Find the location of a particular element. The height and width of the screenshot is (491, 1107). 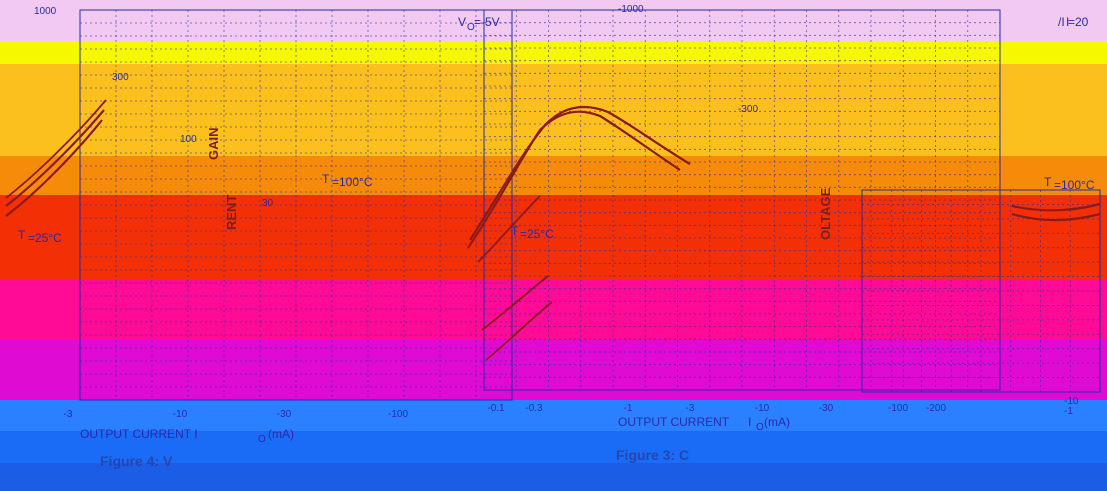

left-y-tick-1: 300 is located at coordinates (120, 77).